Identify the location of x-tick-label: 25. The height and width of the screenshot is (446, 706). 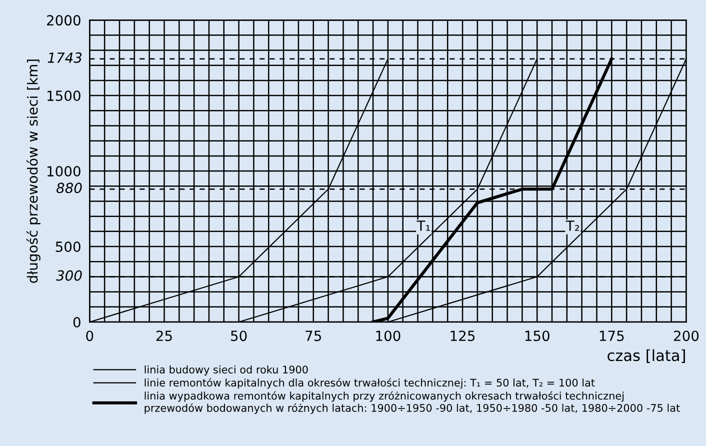
(164, 336).